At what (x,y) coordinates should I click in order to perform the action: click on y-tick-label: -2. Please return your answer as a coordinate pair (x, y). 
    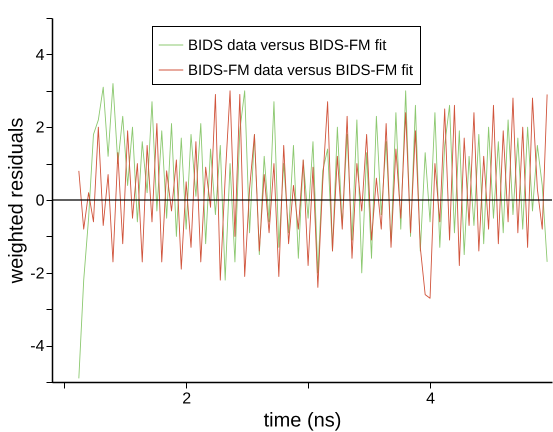
    Looking at the image, I should click on (37, 273).